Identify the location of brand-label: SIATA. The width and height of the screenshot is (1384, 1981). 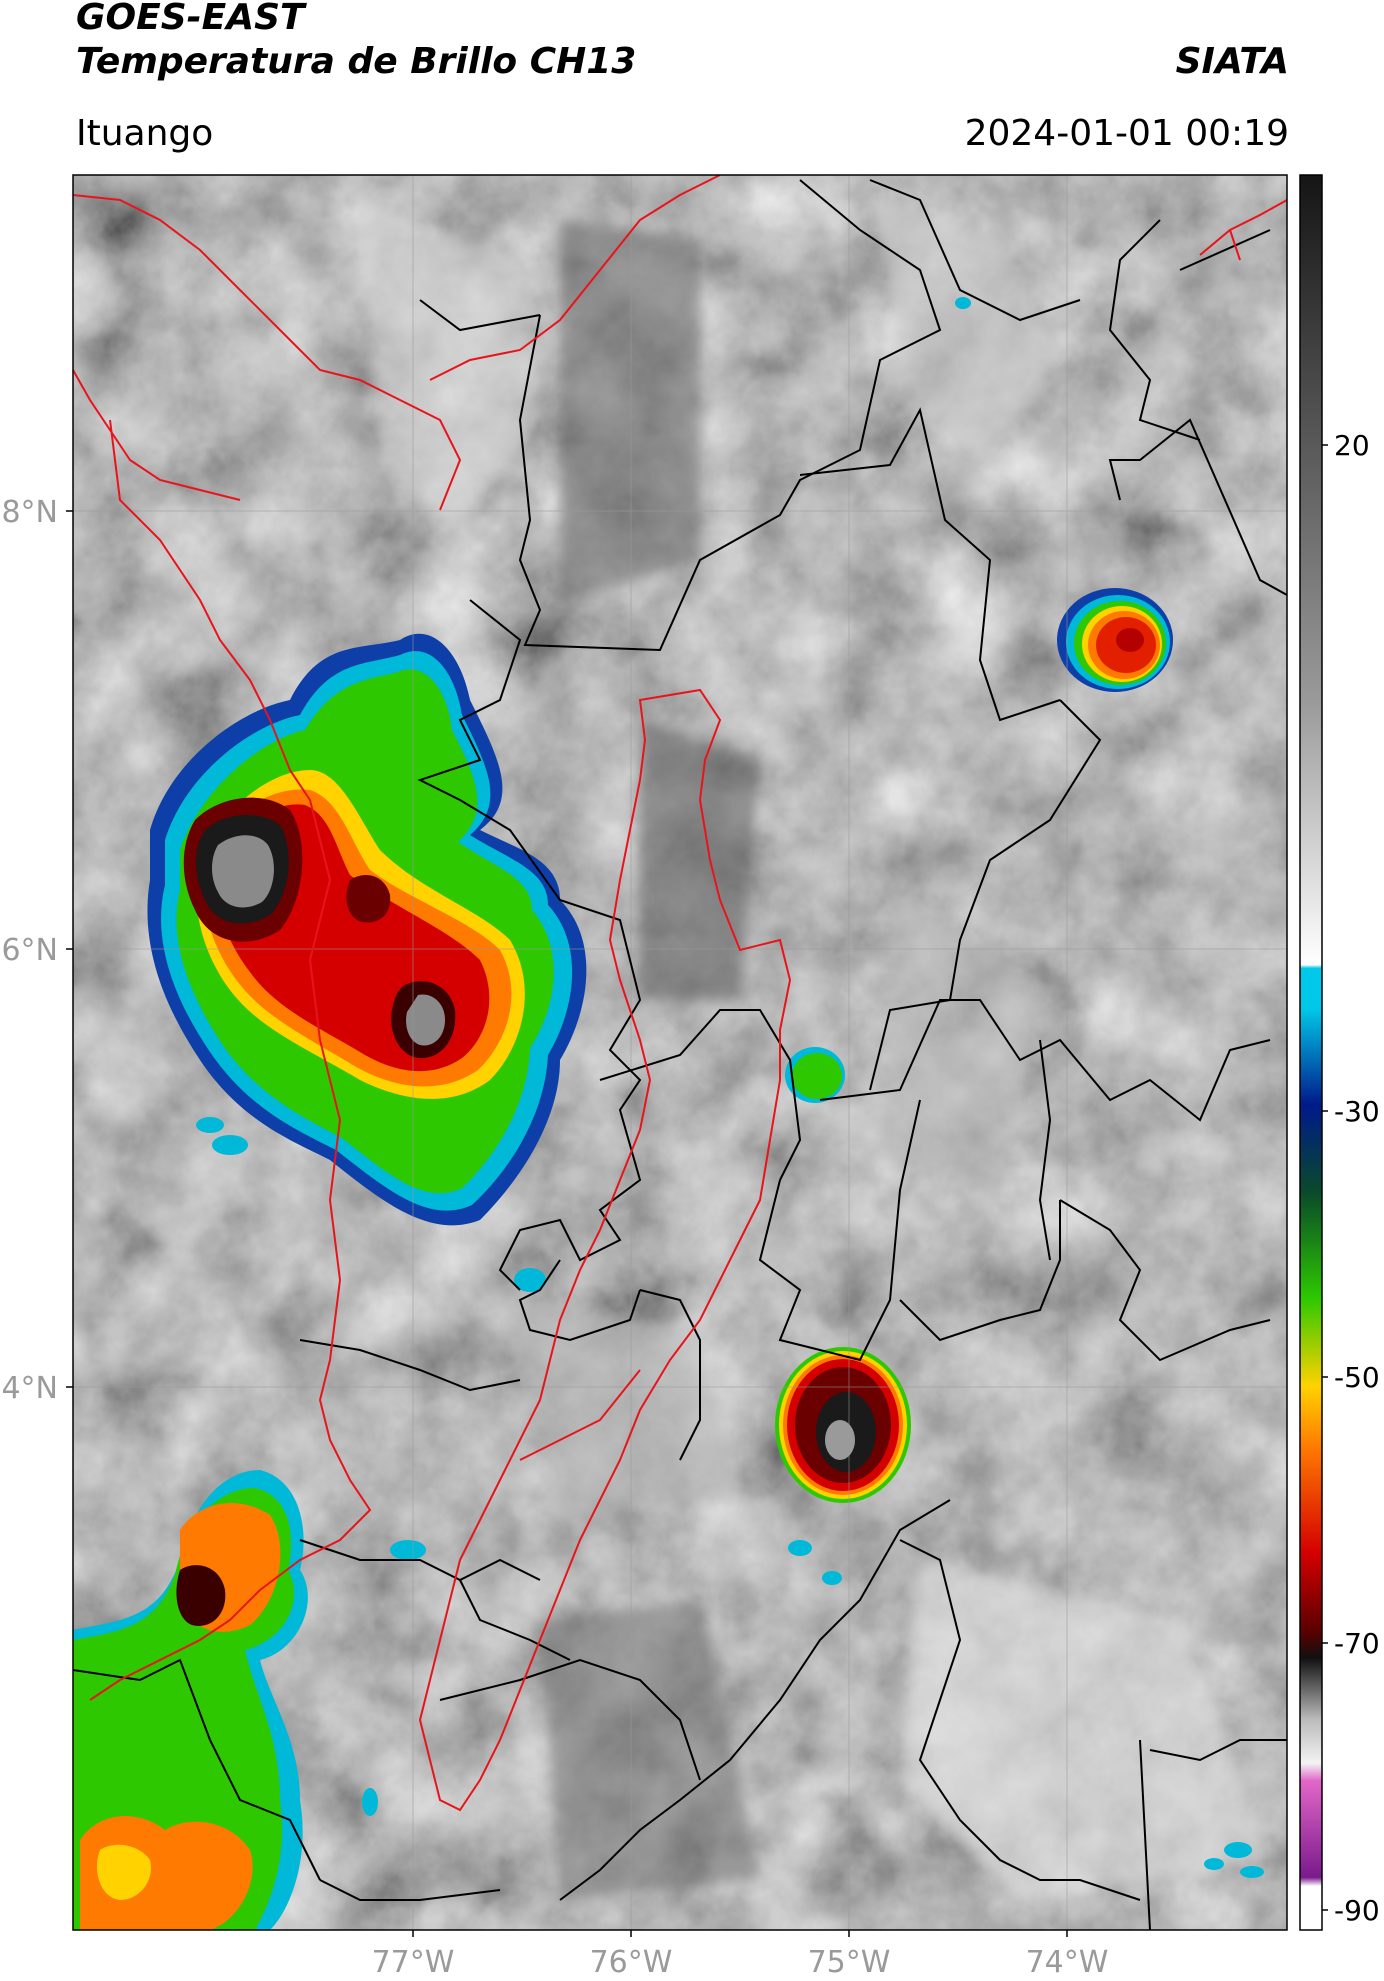
(1232, 61).